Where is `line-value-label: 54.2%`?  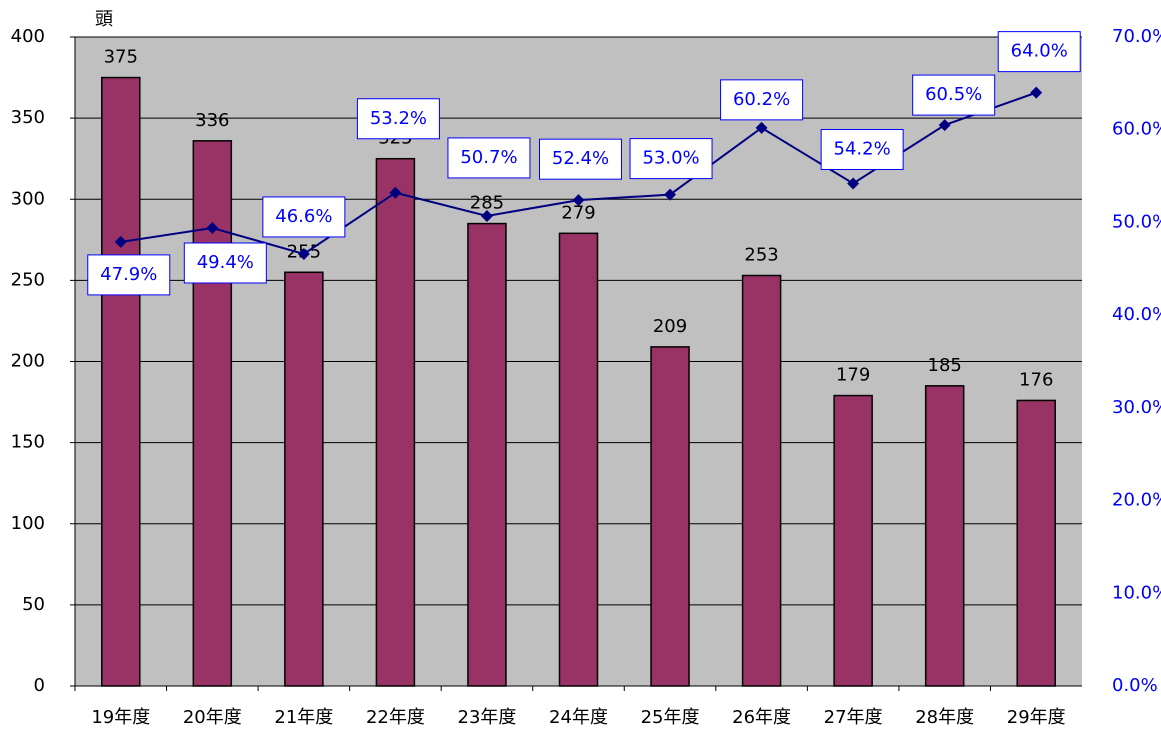
line-value-label: 54.2% is located at coordinates (862, 148).